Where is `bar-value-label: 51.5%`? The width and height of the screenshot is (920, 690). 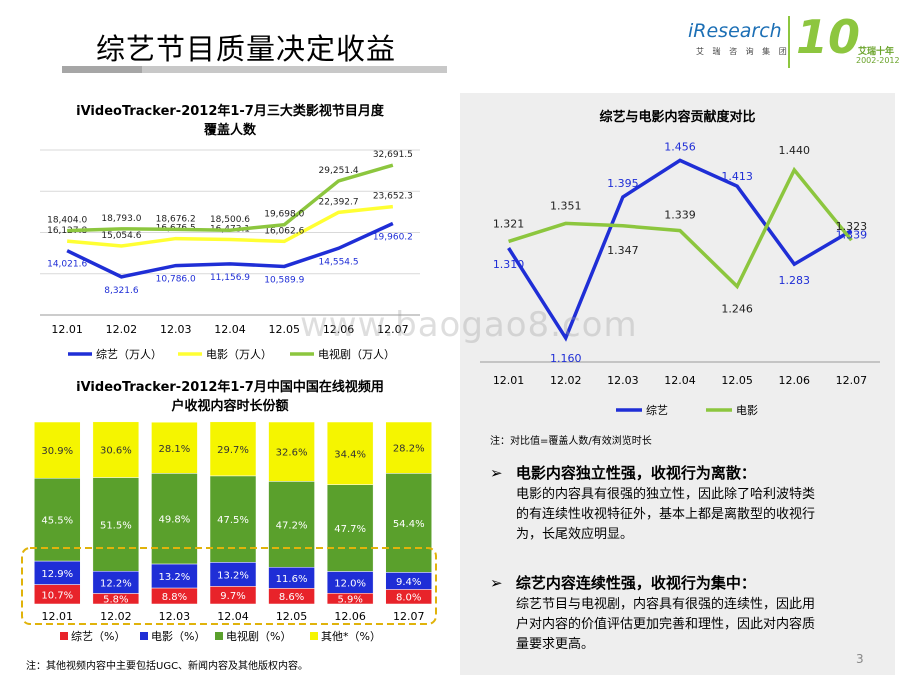
bar-value-label: 51.5% is located at coordinates (116, 525).